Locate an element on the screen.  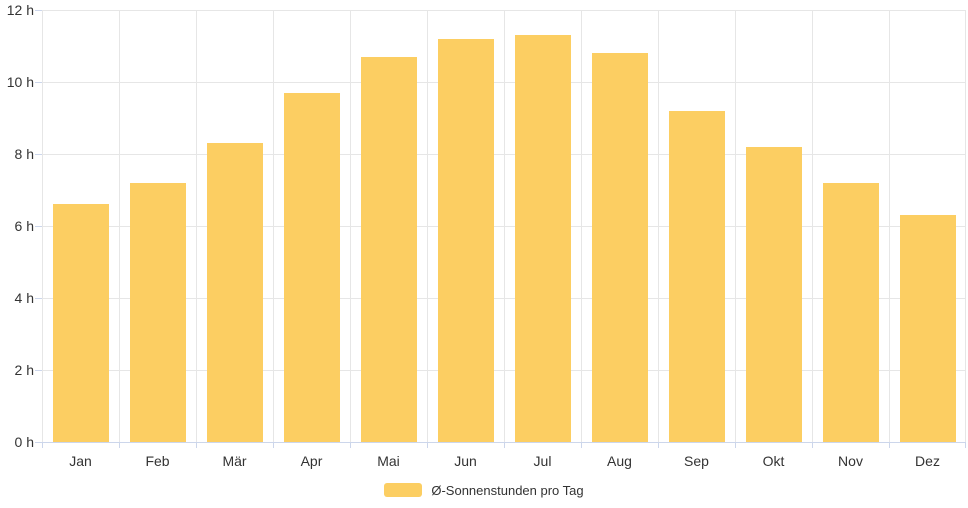
y-axis-label: 0 h is located at coordinates (24, 442).